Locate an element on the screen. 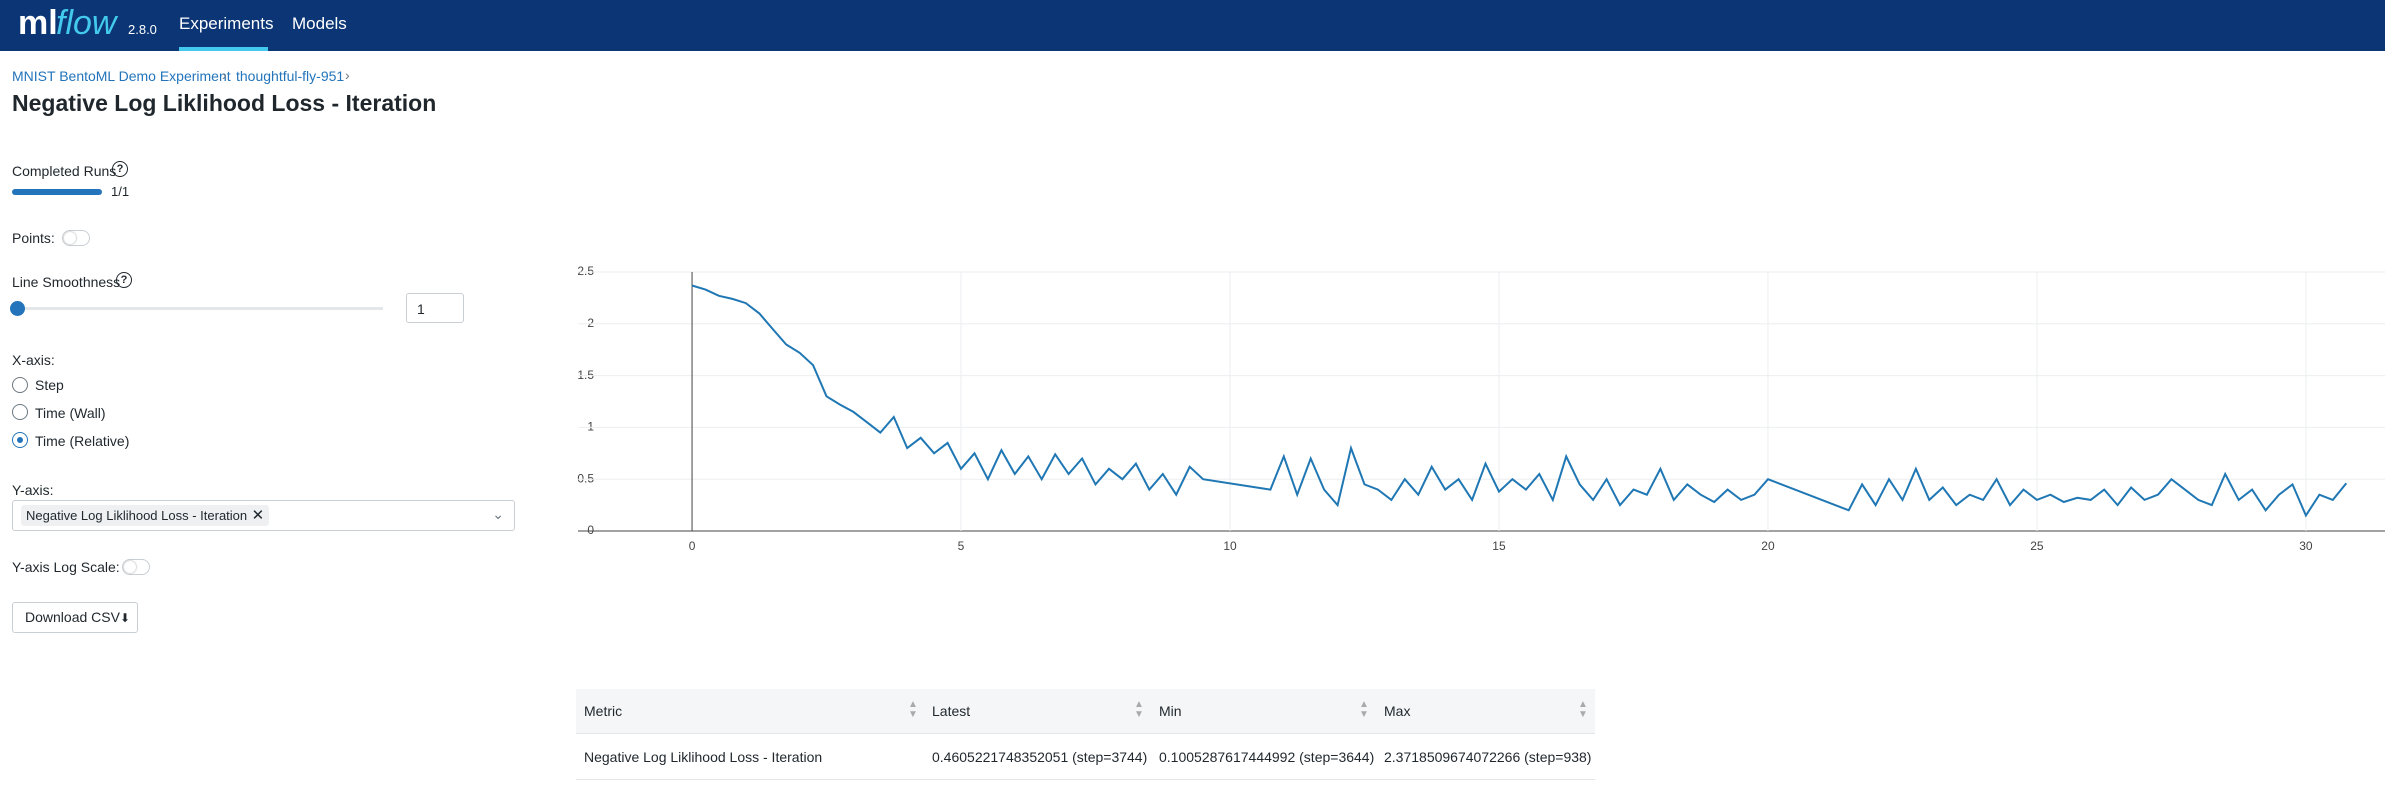  smoothness-value: 1 is located at coordinates (421, 309).